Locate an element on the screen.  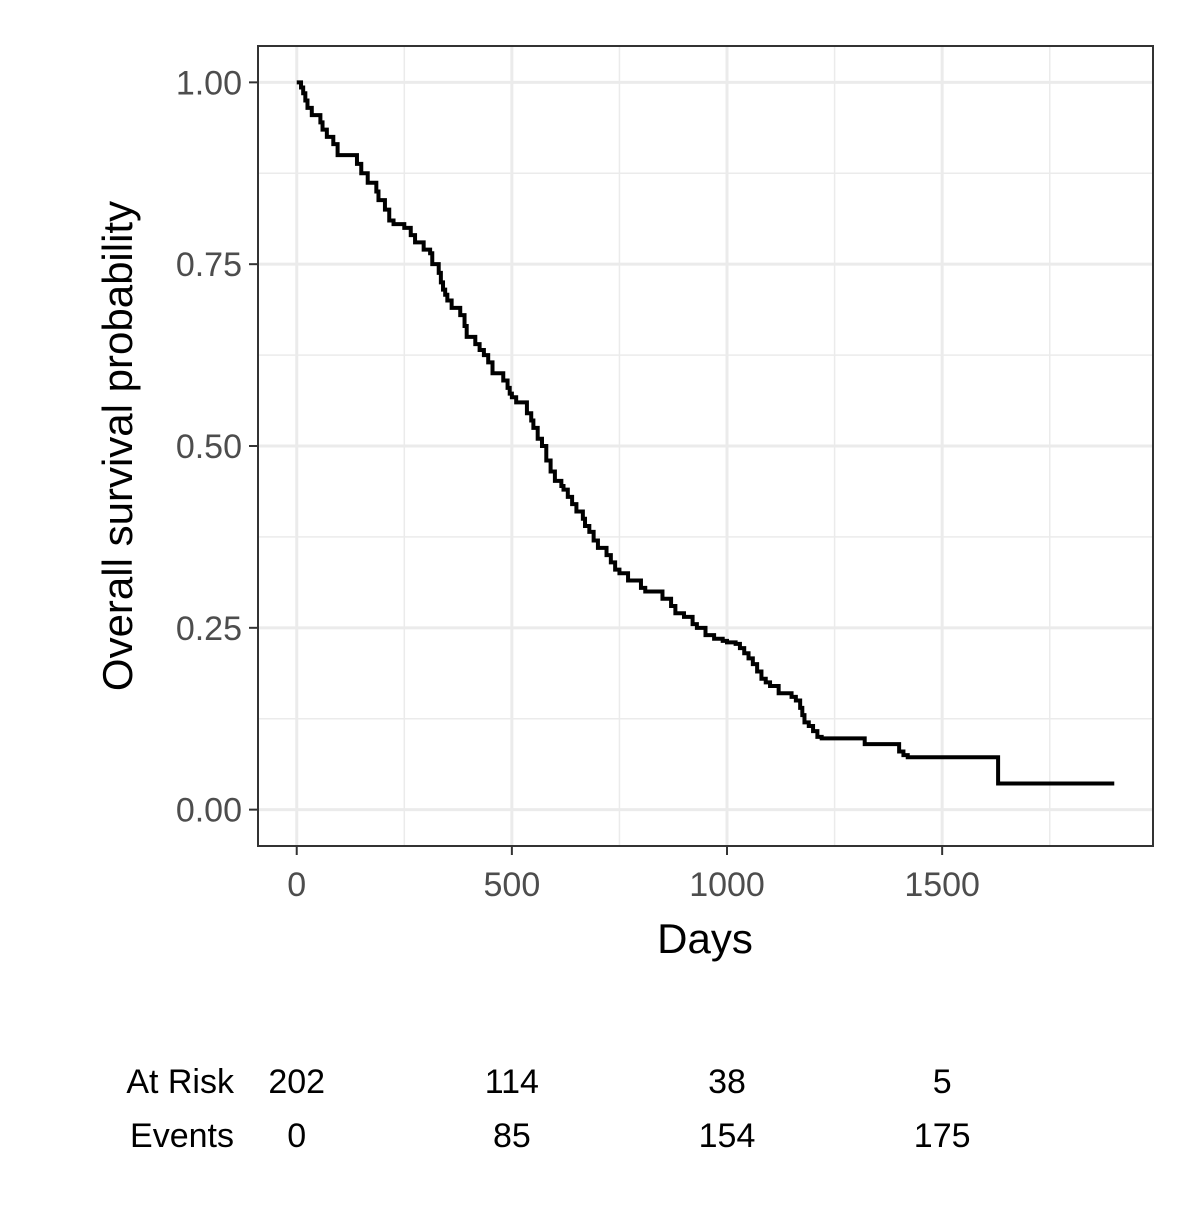
x-axis-title: Days is located at coordinates (705, 938).